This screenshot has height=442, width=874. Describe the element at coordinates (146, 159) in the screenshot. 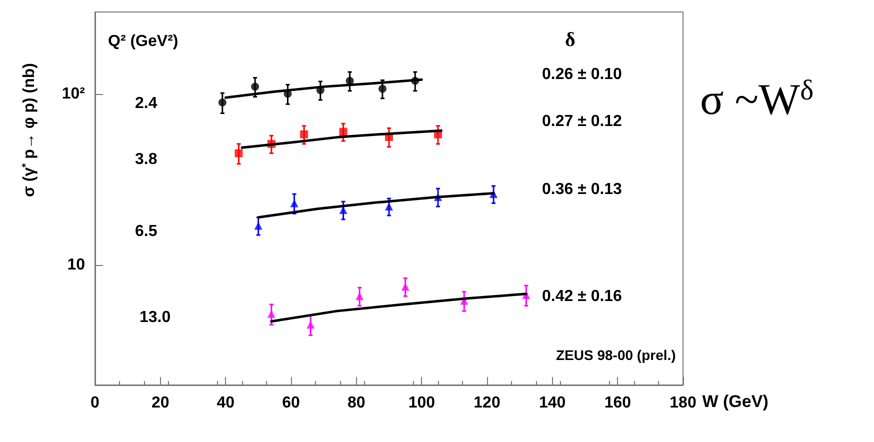

I see `annotation: 3.8` at that location.